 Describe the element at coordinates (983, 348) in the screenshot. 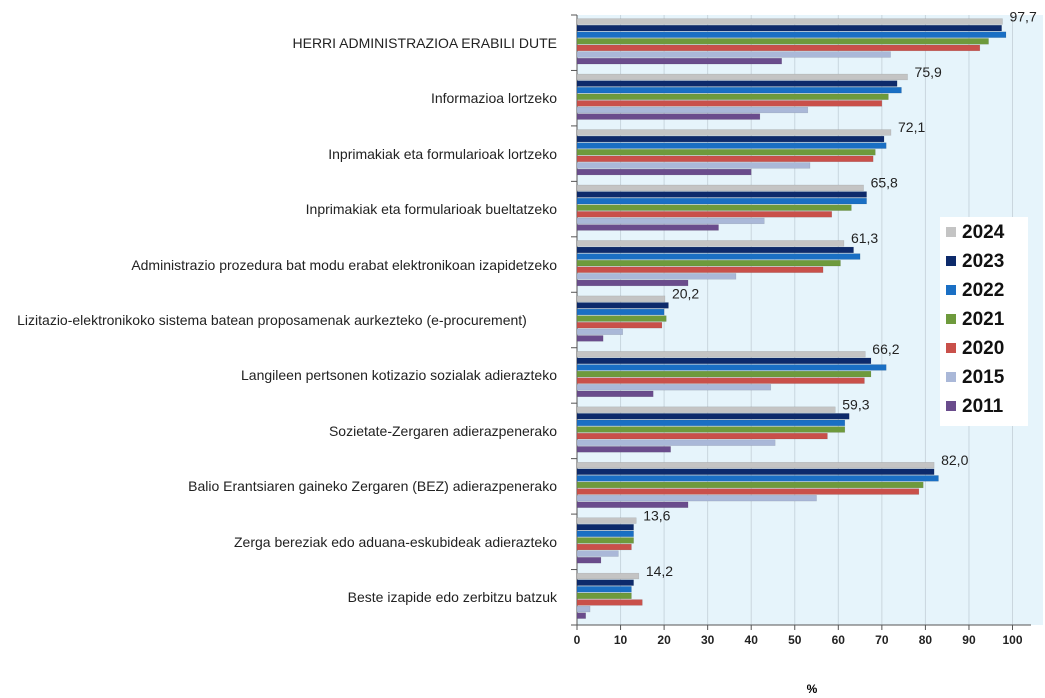

I see `legend-label: 2020` at that location.